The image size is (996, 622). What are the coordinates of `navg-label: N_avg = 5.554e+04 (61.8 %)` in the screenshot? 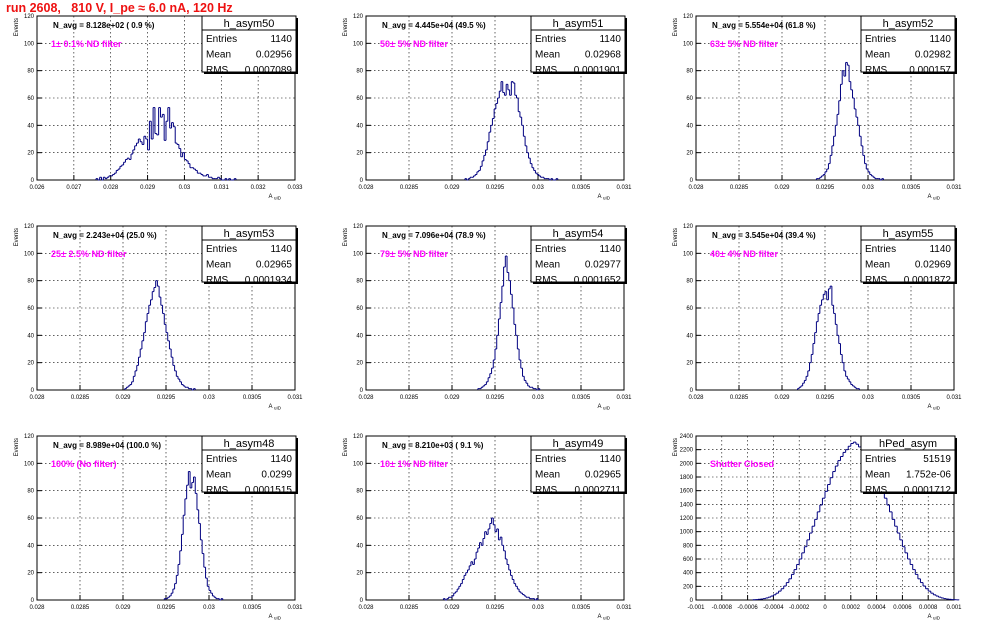 It's located at (764, 25).